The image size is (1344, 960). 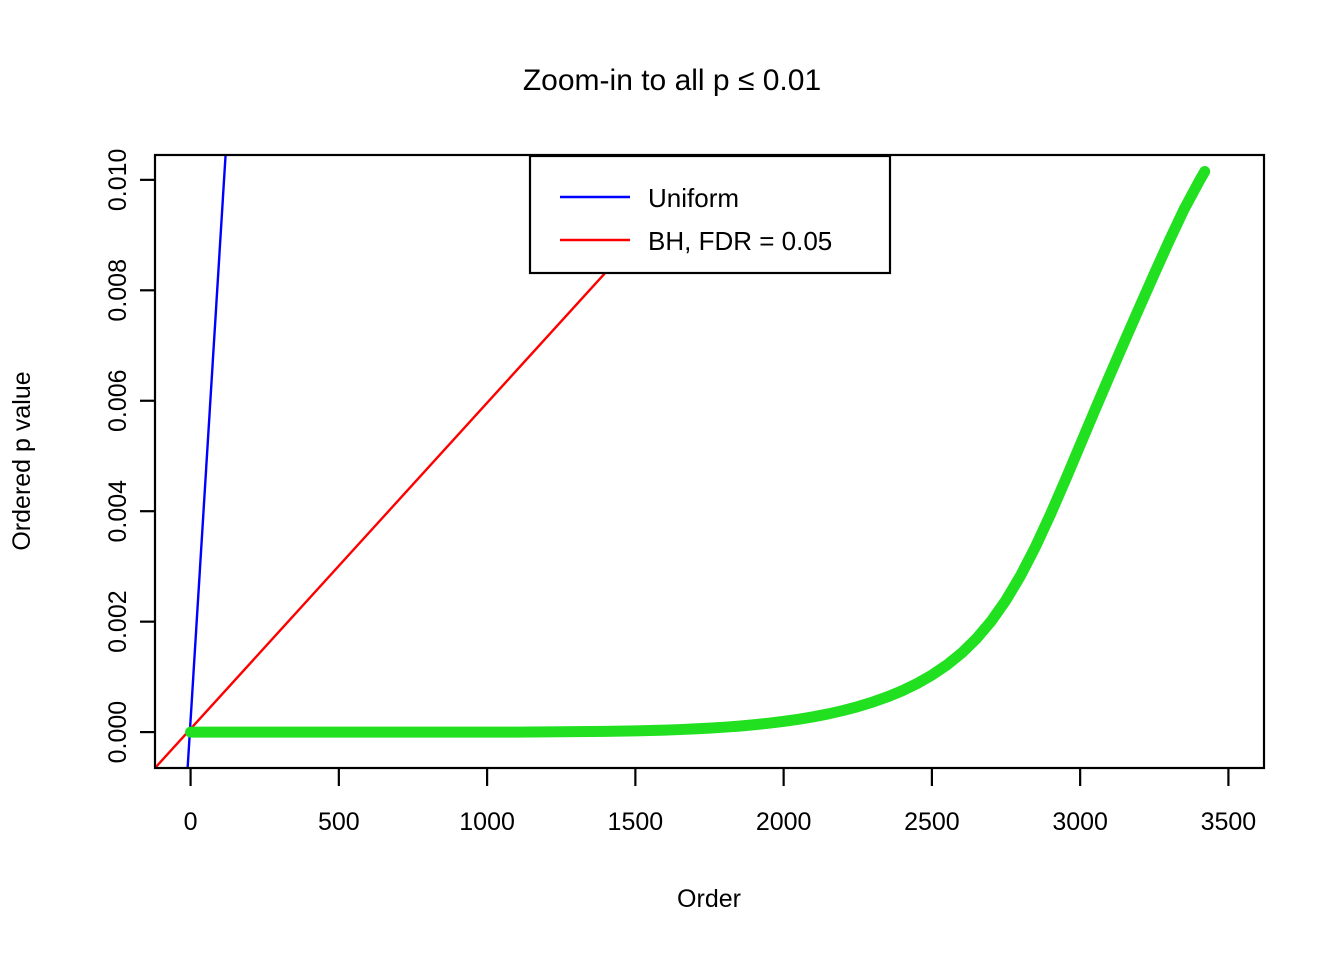 What do you see at coordinates (118, 732) in the screenshot?
I see `y-tick-label: 0.000` at bounding box center [118, 732].